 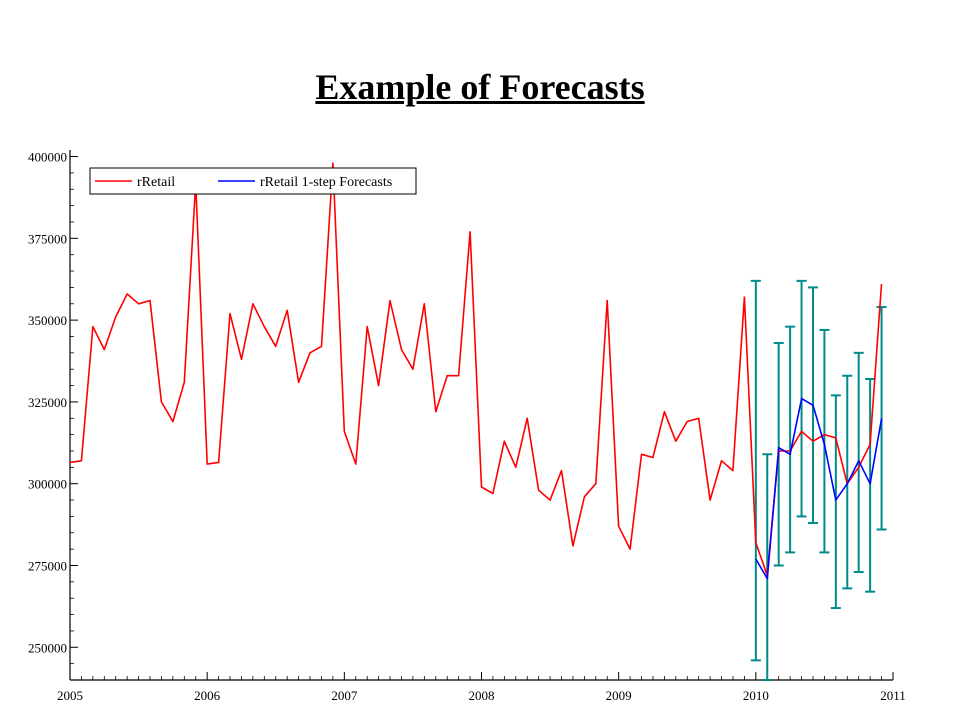 I want to click on x-tick-label: 2005, so click(x=70, y=695).